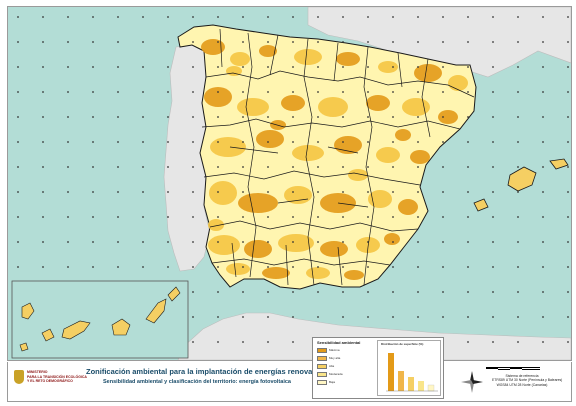  What do you see at coordinates (409, 368) in the screenshot?
I see `legend-mini-chart: Distribución de superficie (%)` at bounding box center [409, 368].